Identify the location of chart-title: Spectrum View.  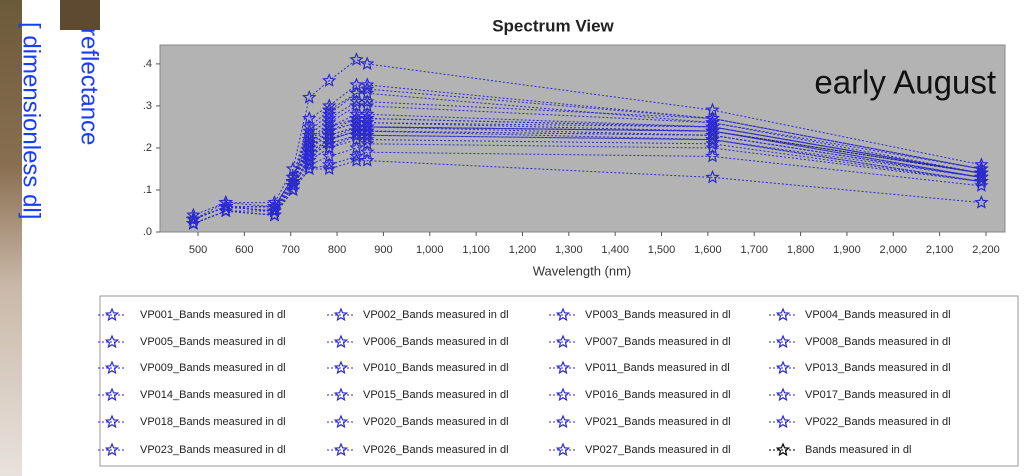
(553, 25).